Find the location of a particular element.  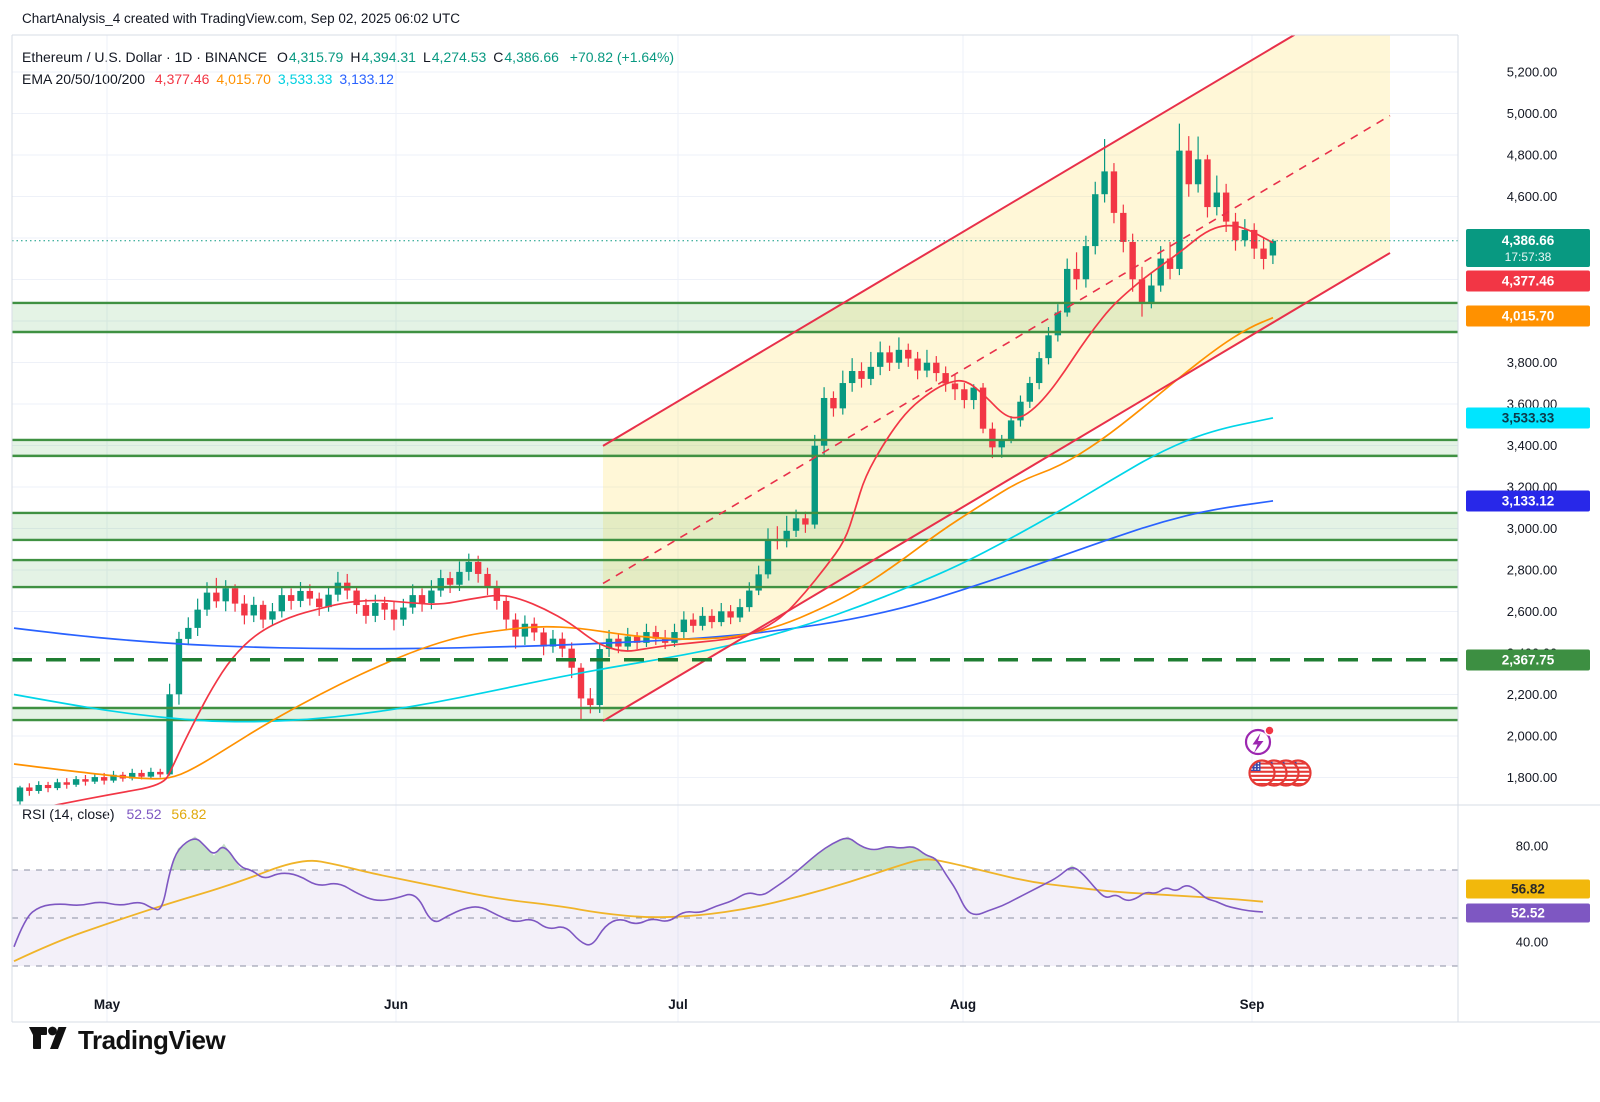

axis-label-price: 2,367.75 is located at coordinates (1528, 660).